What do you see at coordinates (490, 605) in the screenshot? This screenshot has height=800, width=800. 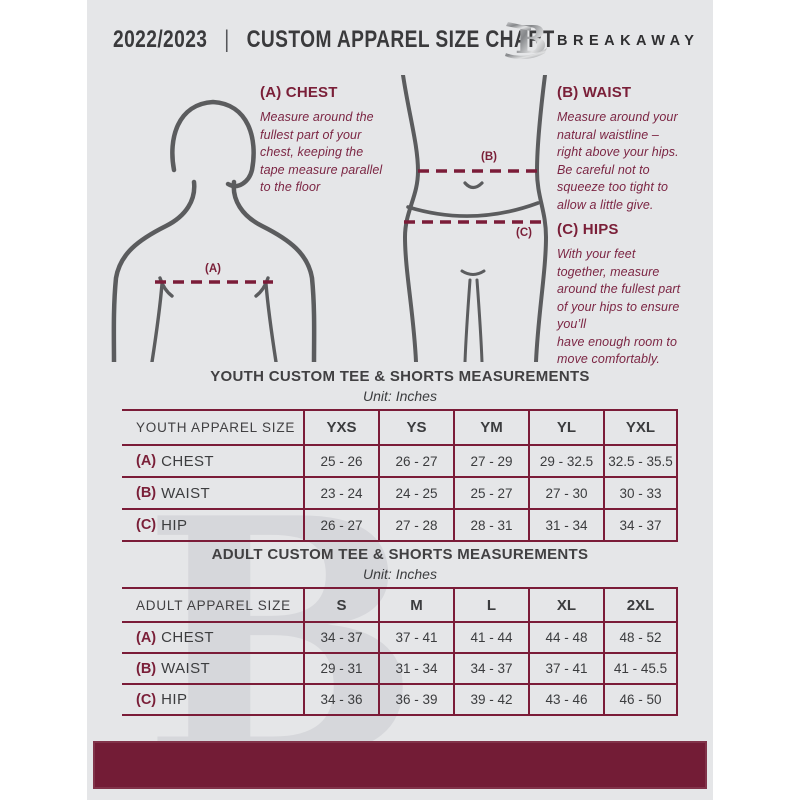 I see `size-column-header: L` at bounding box center [490, 605].